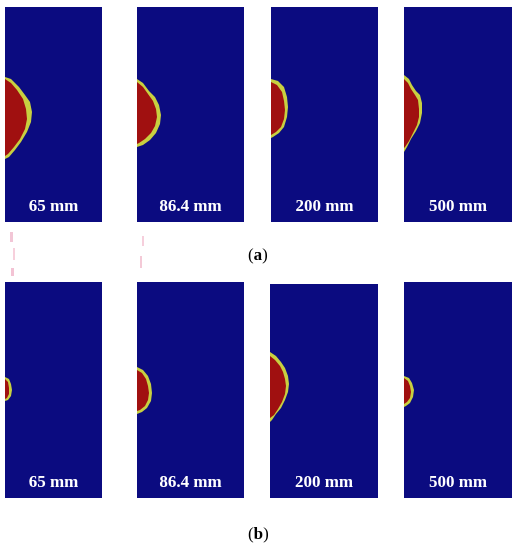 This screenshot has width=522, height=550. I want to click on panel-a-86-4mm: 86.4 mm, so click(190, 114).